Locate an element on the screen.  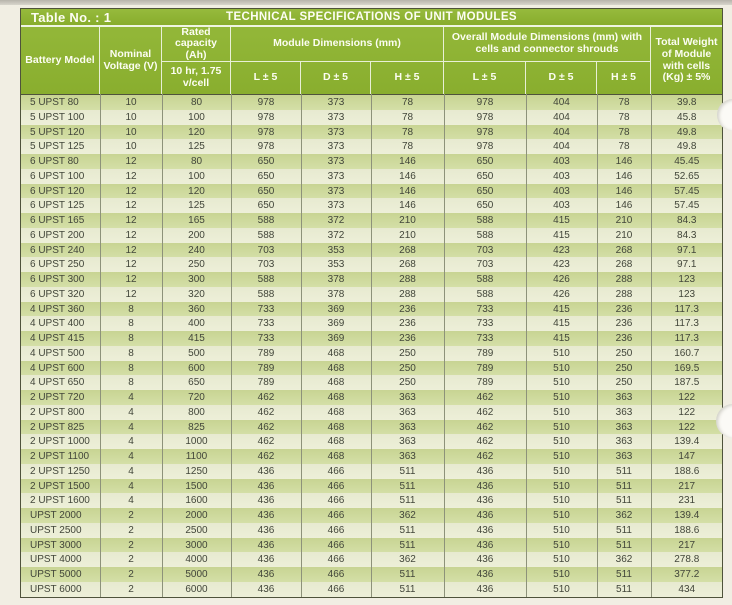
value-cell: 720 is located at coordinates (197, 397).